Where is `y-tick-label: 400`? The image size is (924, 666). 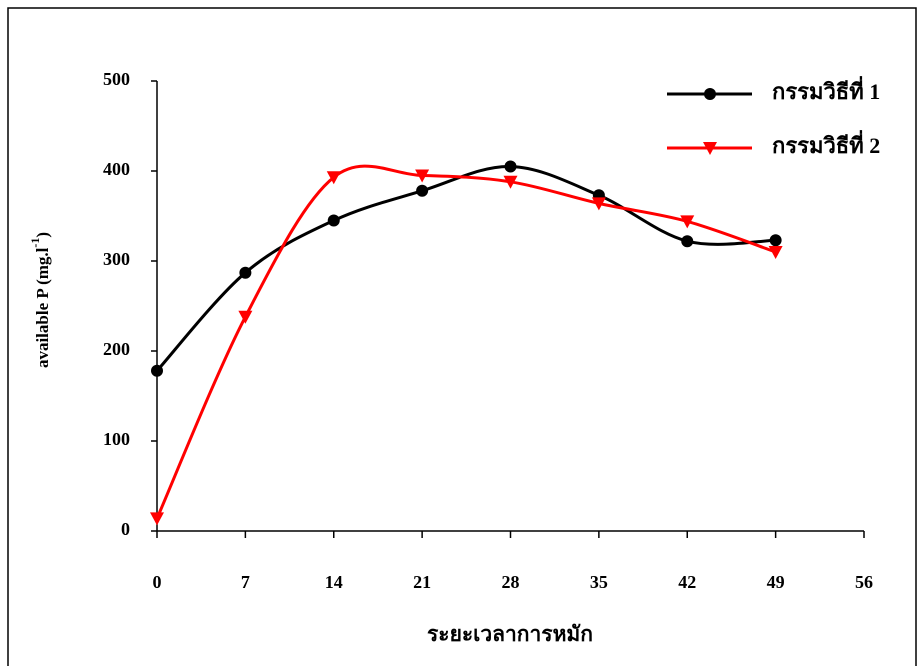 y-tick-label: 400 is located at coordinates (116, 169).